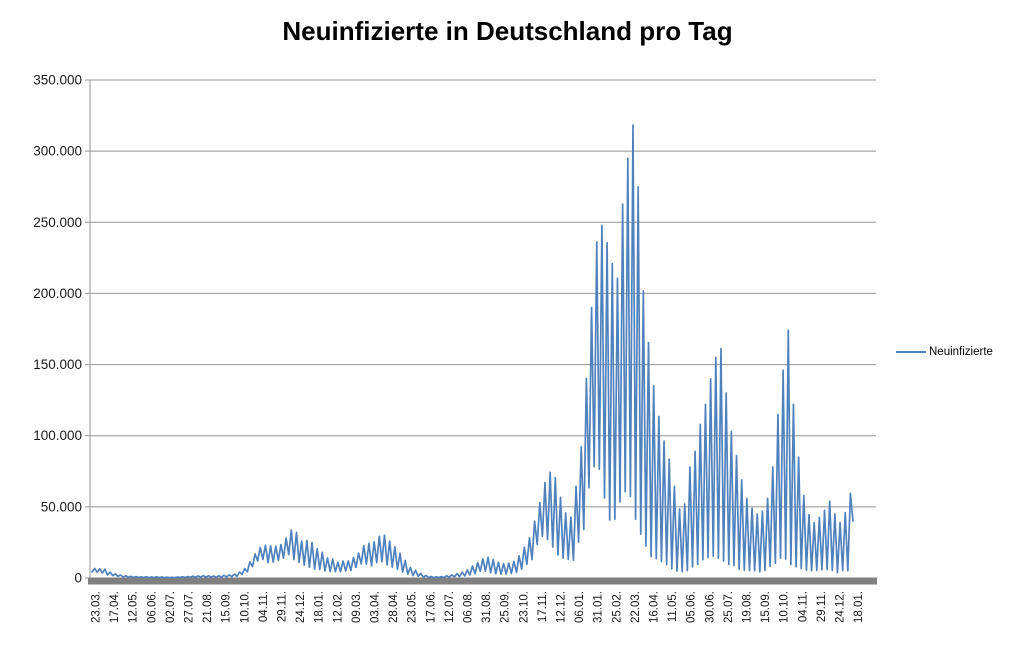 The image size is (1015, 645). I want to click on x-axis-label: 12.07., so click(450, 607).